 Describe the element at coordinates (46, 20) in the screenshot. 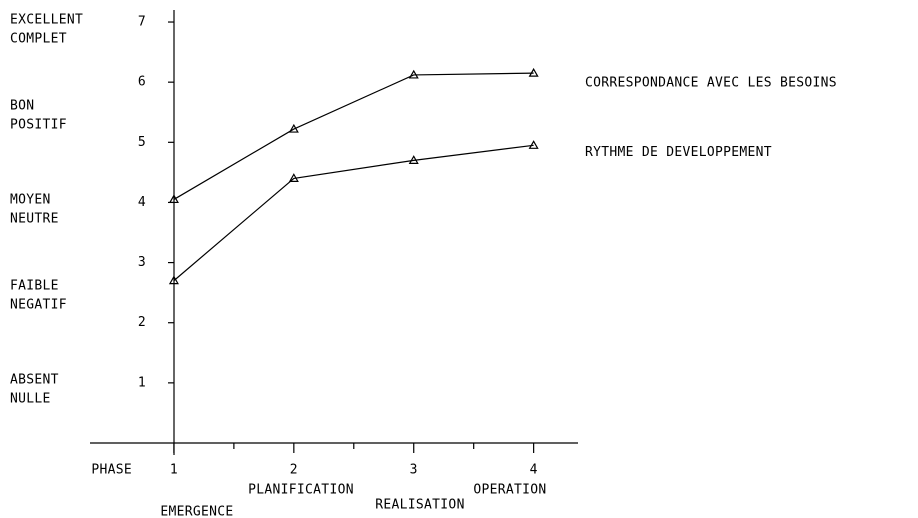

I see `level-label: EXCELLENT` at that location.